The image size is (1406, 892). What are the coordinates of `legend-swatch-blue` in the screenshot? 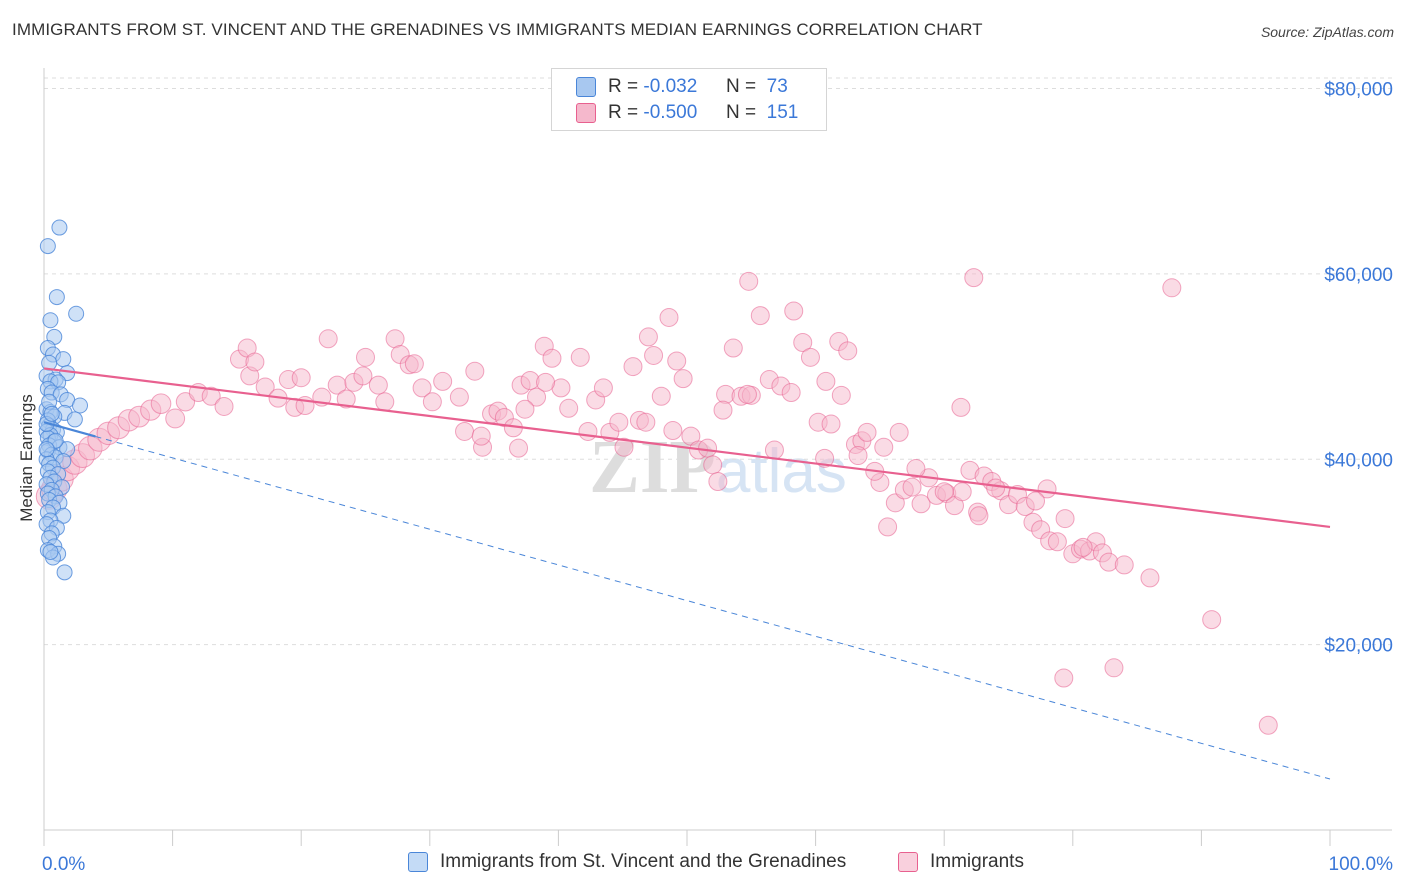 It's located at (586, 87).